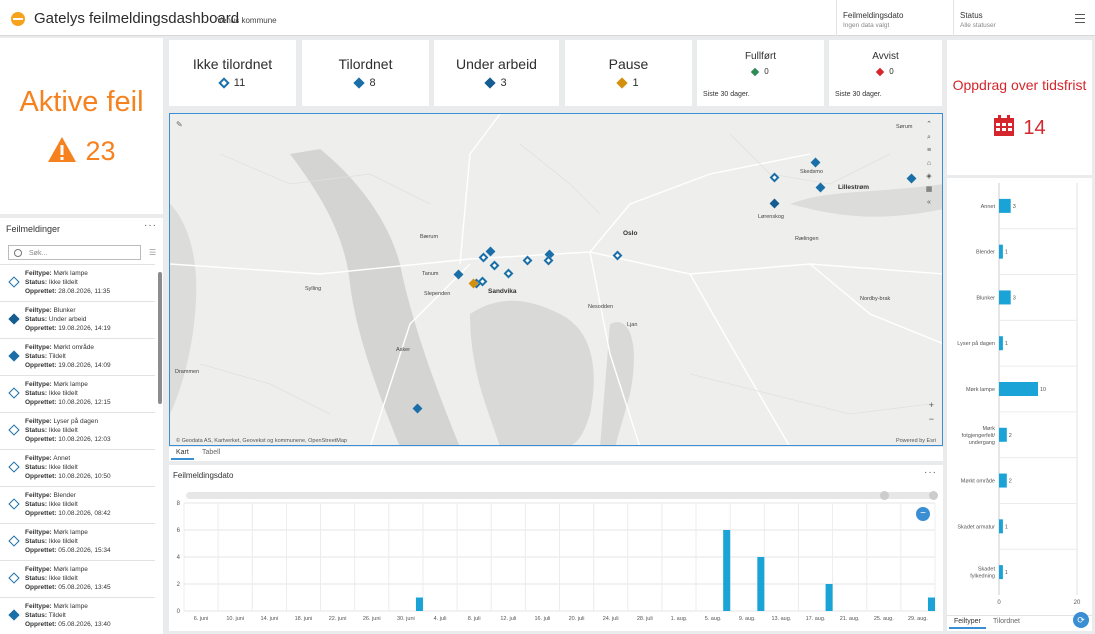 The height and width of the screenshot is (634, 1095). What do you see at coordinates (57, 615) in the screenshot?
I see `status-value: Tildelt` at bounding box center [57, 615].